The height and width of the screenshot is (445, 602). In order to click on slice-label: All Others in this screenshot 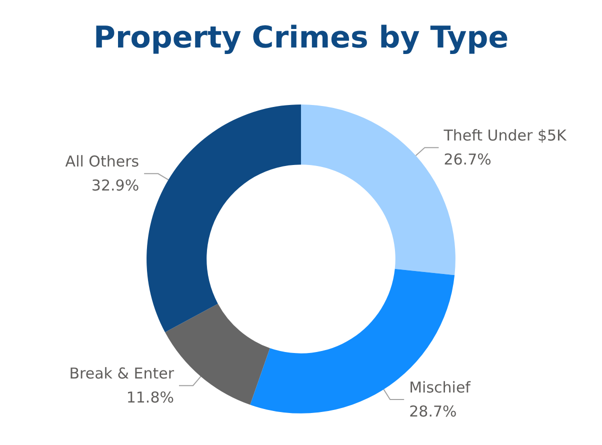, I will do `click(102, 161)`.